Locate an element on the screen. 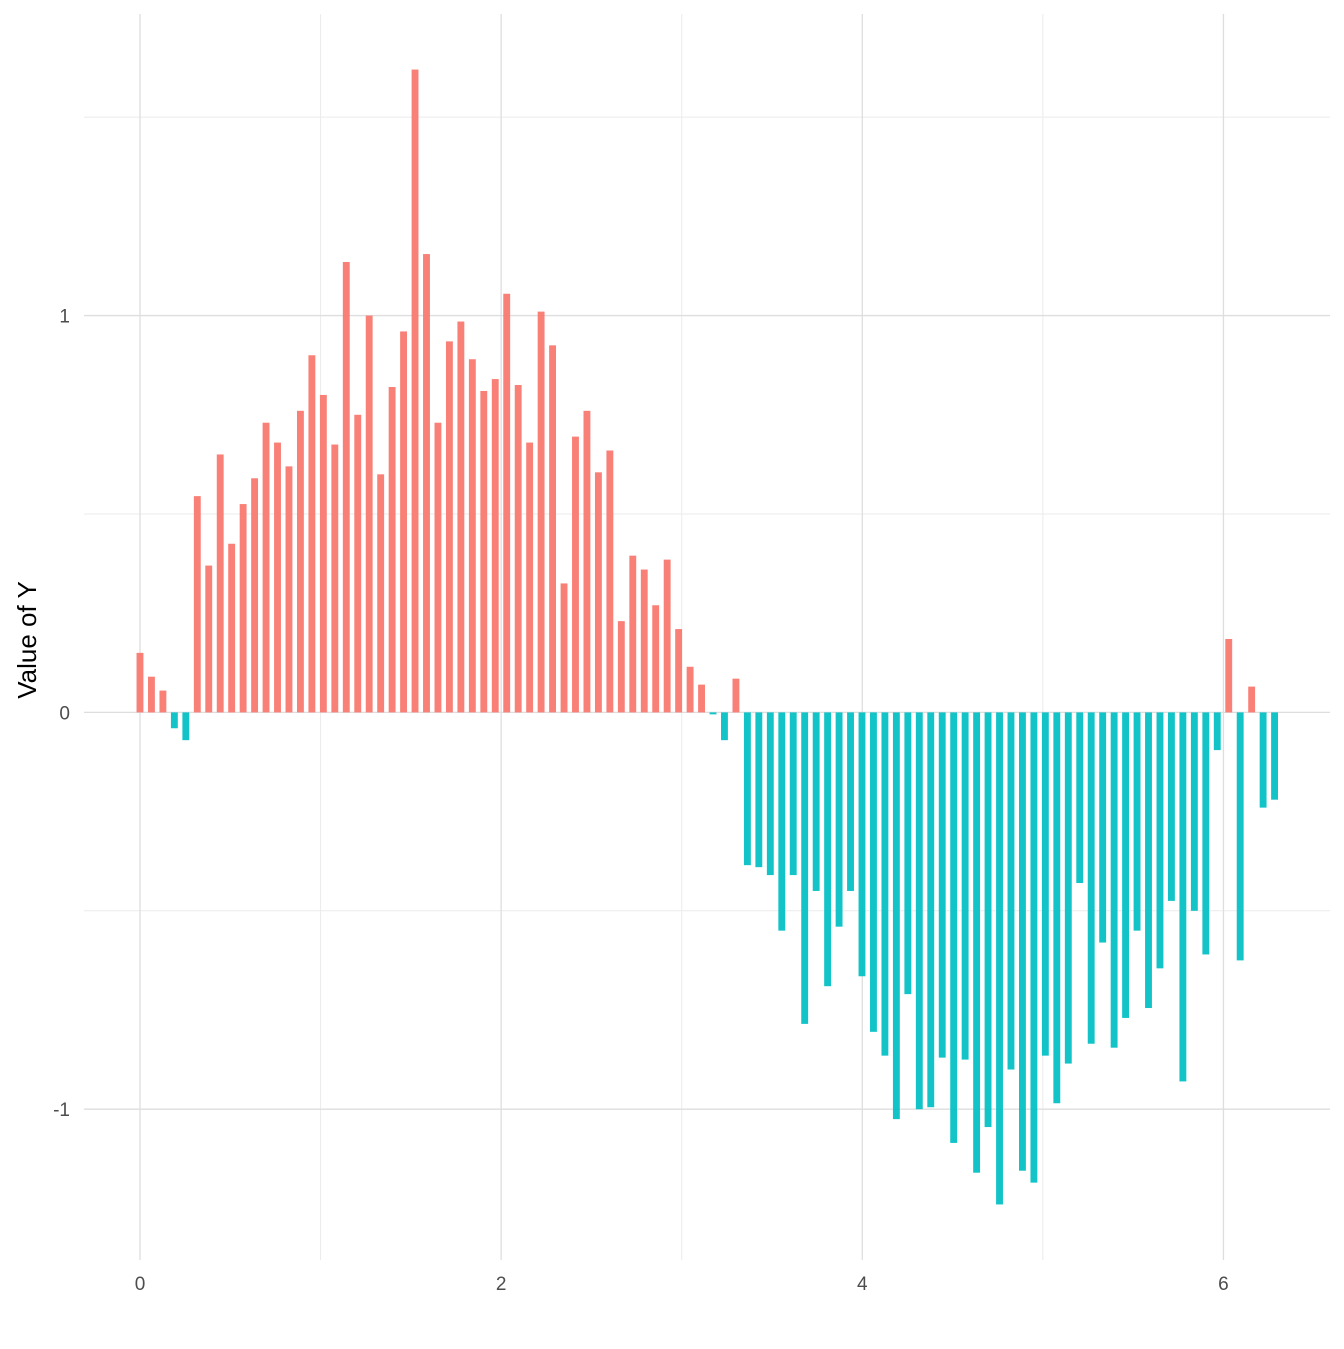  x-tick-label: 2 is located at coordinates (501, 1284).